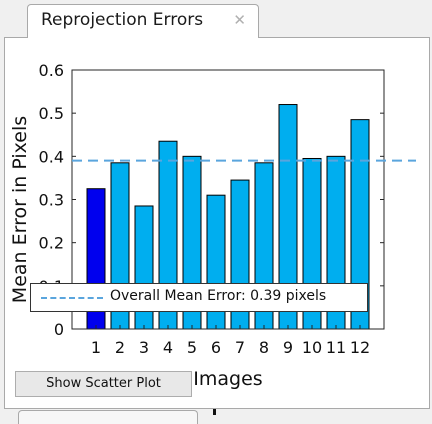 The width and height of the screenshot is (432, 424). Describe the element at coordinates (216, 347) in the screenshot. I see `x-tick-label: 6` at that location.